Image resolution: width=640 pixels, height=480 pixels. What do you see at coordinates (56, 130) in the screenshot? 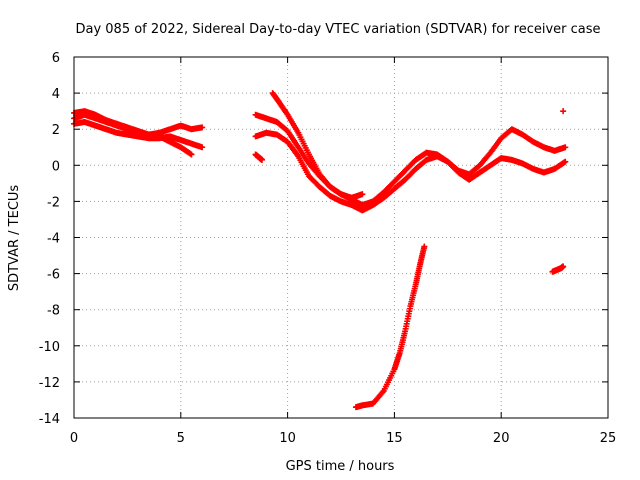
I see `y-tick-label: 2` at bounding box center [56, 130].